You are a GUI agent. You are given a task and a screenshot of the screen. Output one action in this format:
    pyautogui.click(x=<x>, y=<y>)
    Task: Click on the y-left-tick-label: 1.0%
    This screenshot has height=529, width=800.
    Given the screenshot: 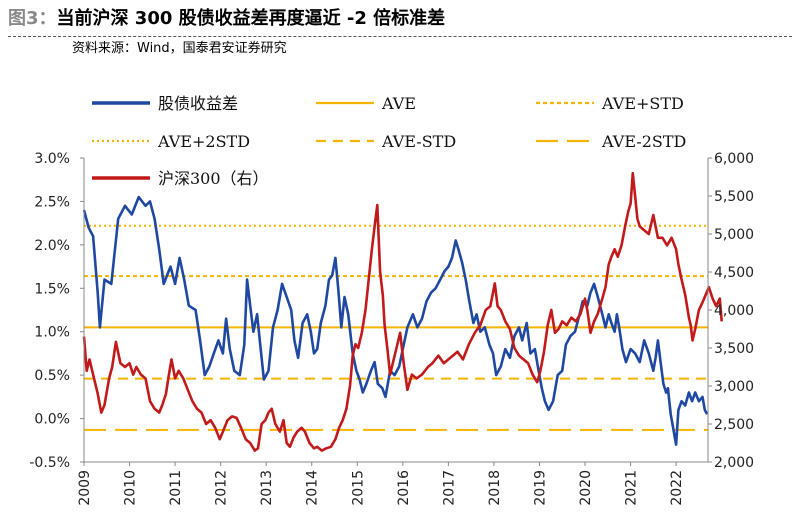 What is the action you would take?
    pyautogui.click(x=52, y=333)
    